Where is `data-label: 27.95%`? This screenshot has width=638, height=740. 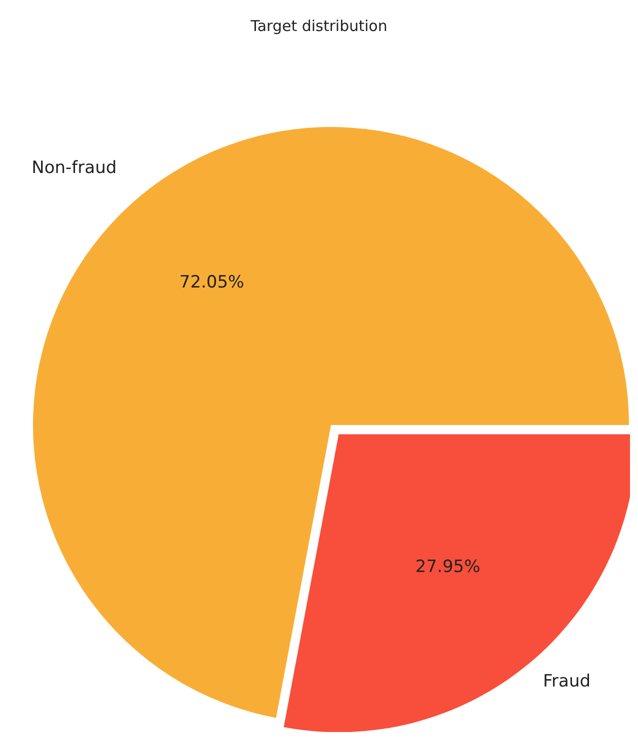
data-label: 27.95% is located at coordinates (447, 566).